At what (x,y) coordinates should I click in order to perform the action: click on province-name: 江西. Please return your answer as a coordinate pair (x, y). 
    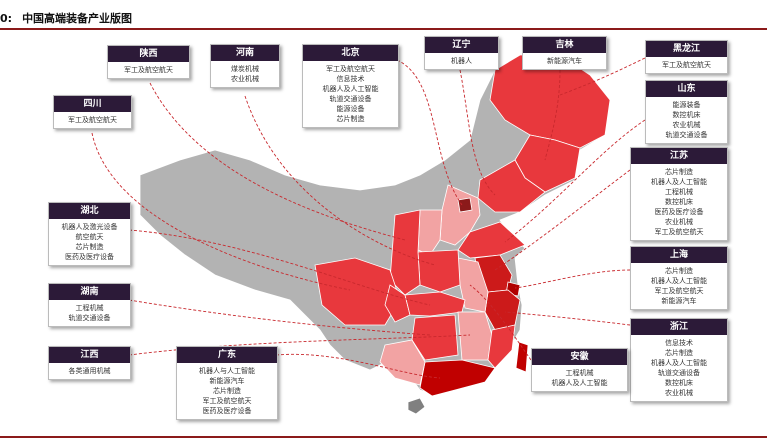
    Looking at the image, I should click on (89, 355).